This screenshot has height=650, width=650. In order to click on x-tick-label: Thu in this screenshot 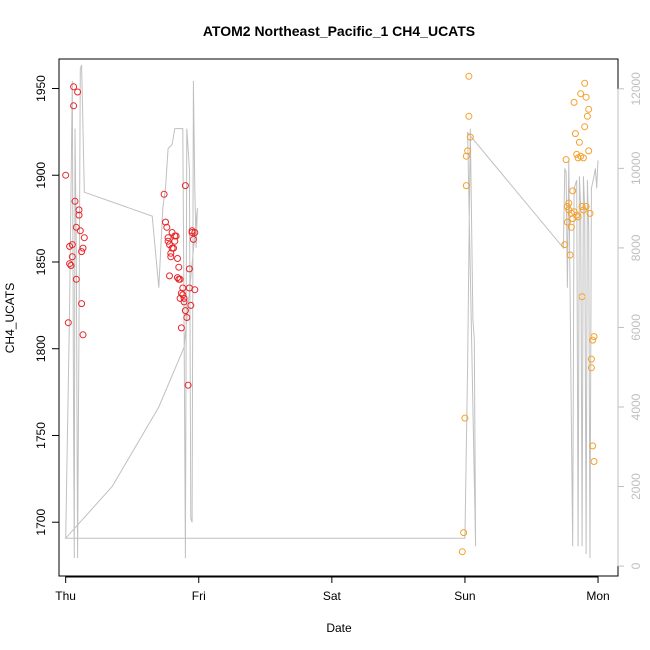, I will do `click(65, 596)`.